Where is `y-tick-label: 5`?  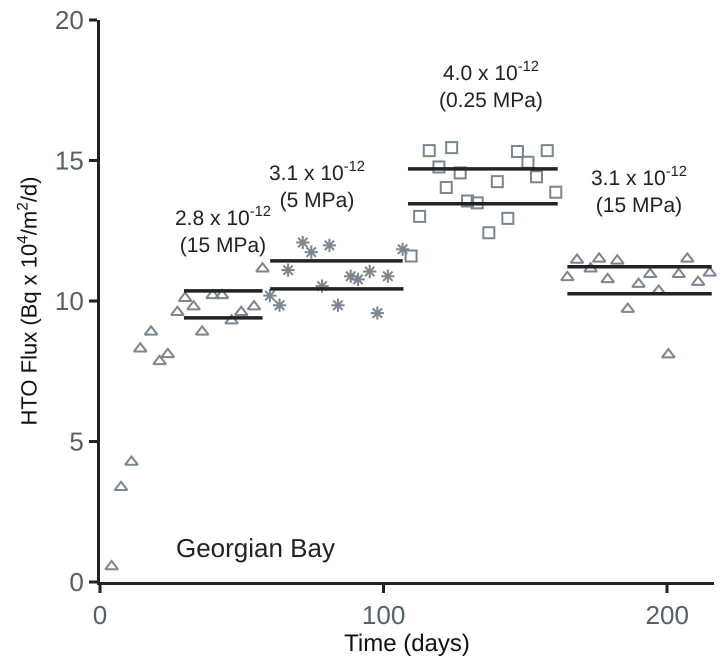
y-tick-label: 5 is located at coordinates (76, 441).